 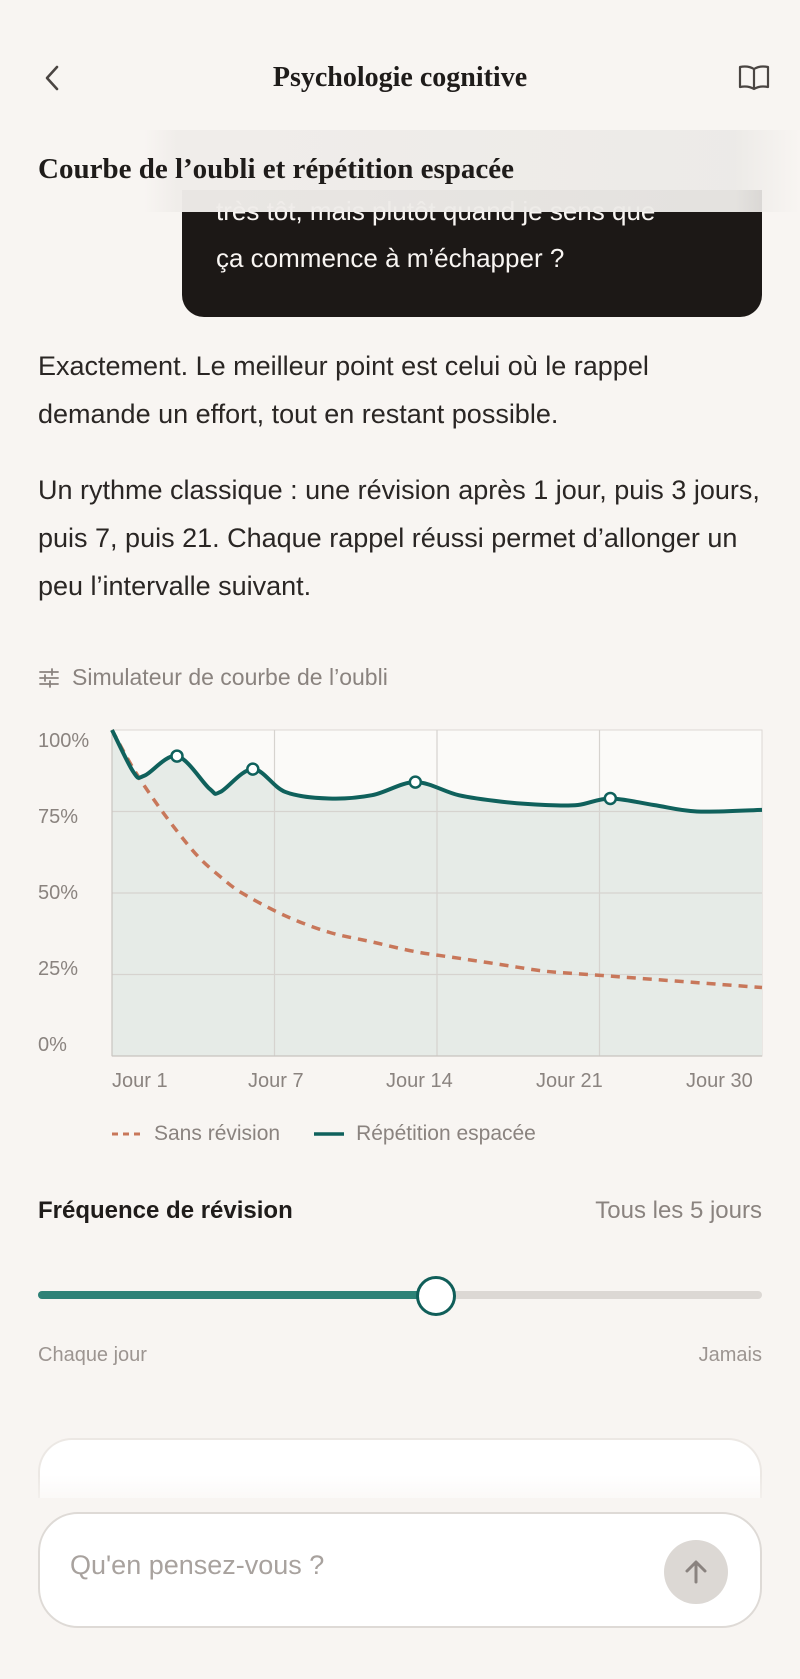 What do you see at coordinates (58, 969) in the screenshot?
I see `y-tick-label: 25%` at bounding box center [58, 969].